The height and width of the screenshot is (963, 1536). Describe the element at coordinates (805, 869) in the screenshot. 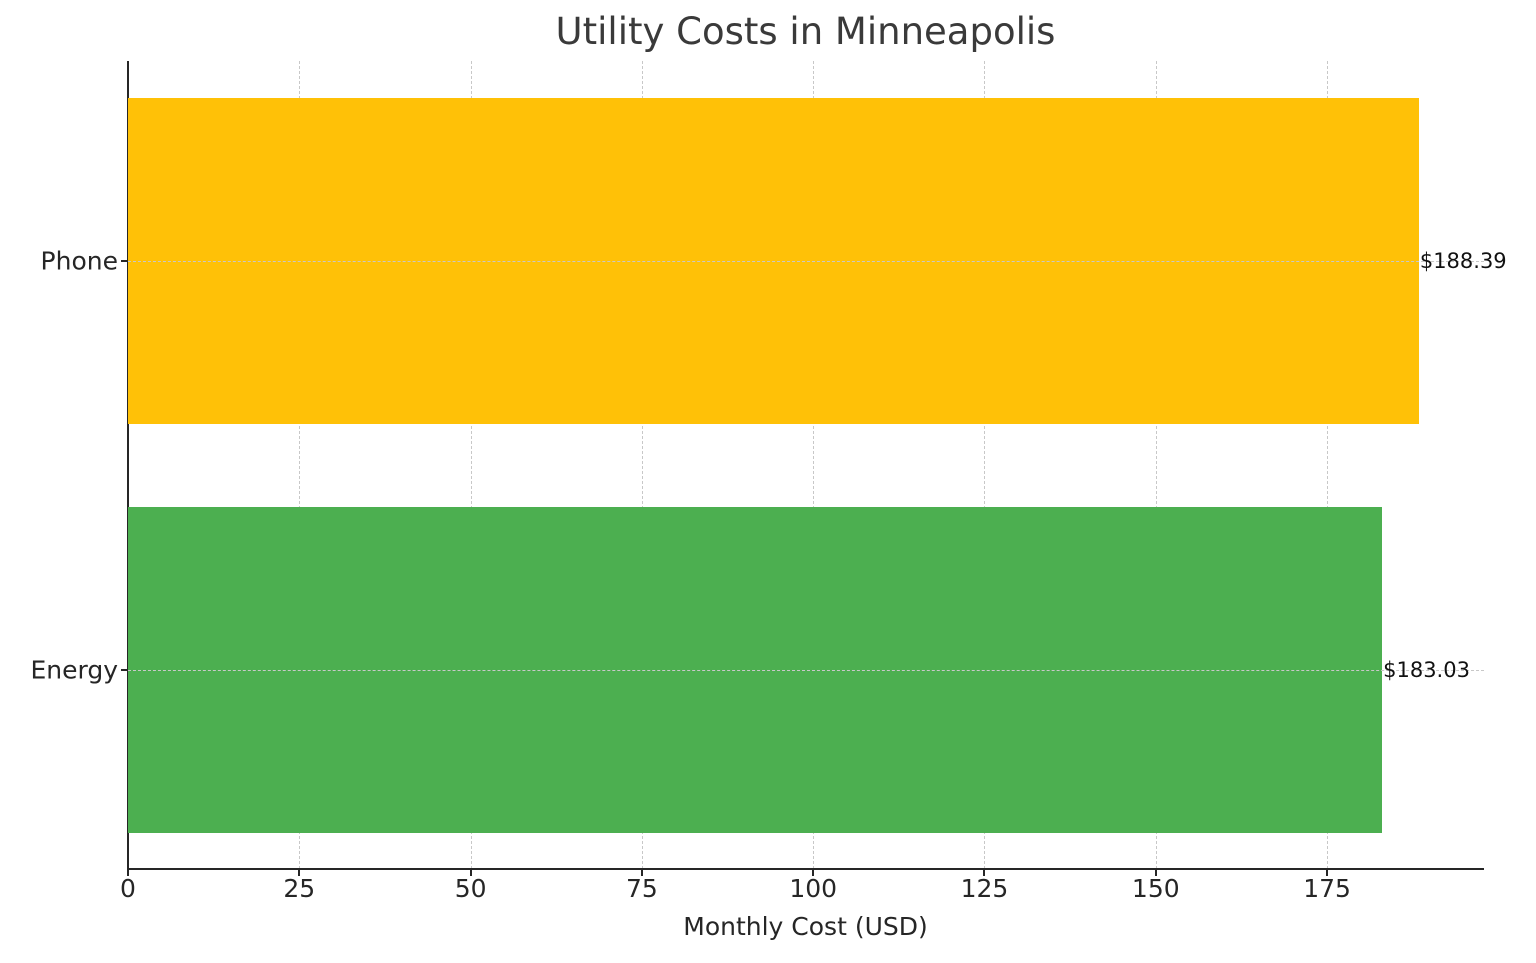

I see `x-axis-spine` at that location.